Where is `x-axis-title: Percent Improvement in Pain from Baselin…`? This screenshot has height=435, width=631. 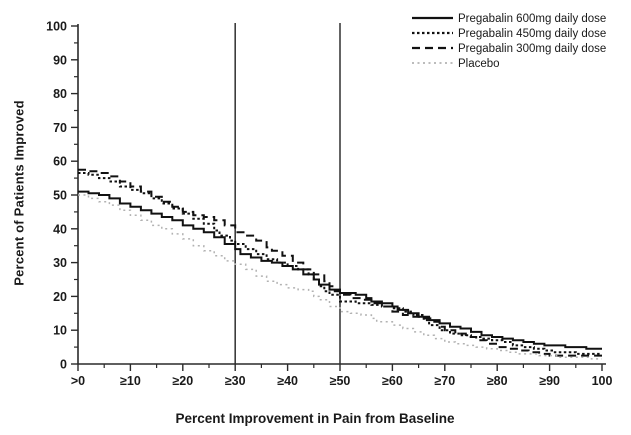
x-axis-title: Percent Improvement in Pain from Baselin… is located at coordinates (315, 418).